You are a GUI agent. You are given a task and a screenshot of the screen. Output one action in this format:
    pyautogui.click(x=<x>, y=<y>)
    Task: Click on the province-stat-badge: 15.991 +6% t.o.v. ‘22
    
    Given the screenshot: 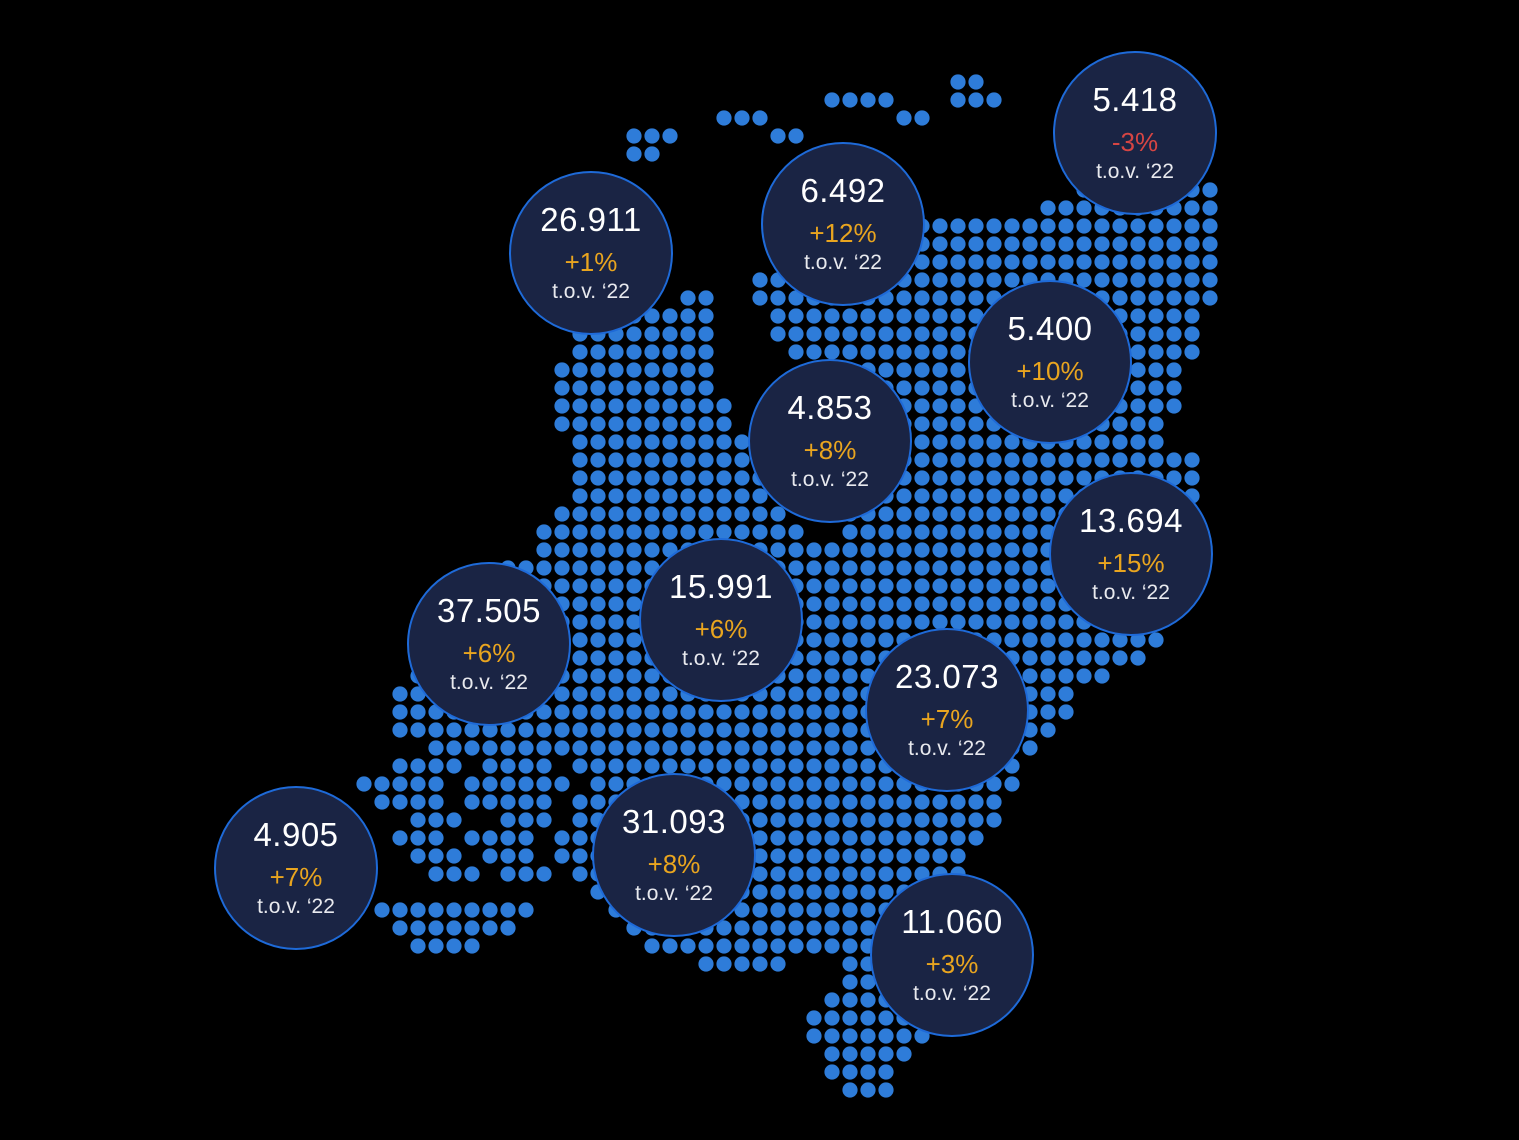 What is the action you would take?
    pyautogui.click(x=721, y=620)
    